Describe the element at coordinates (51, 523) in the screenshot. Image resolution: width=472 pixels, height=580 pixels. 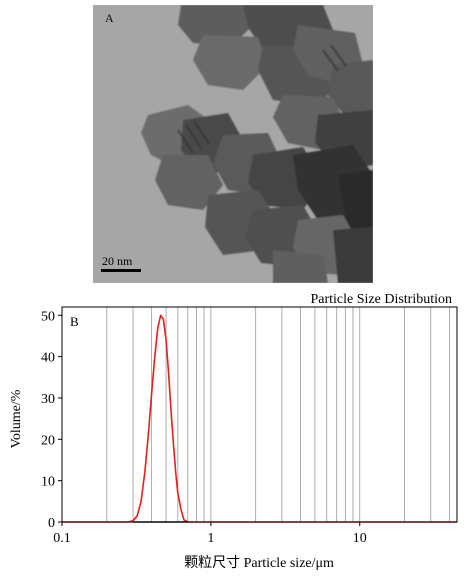
I see `y-tick-label: 0` at that location.